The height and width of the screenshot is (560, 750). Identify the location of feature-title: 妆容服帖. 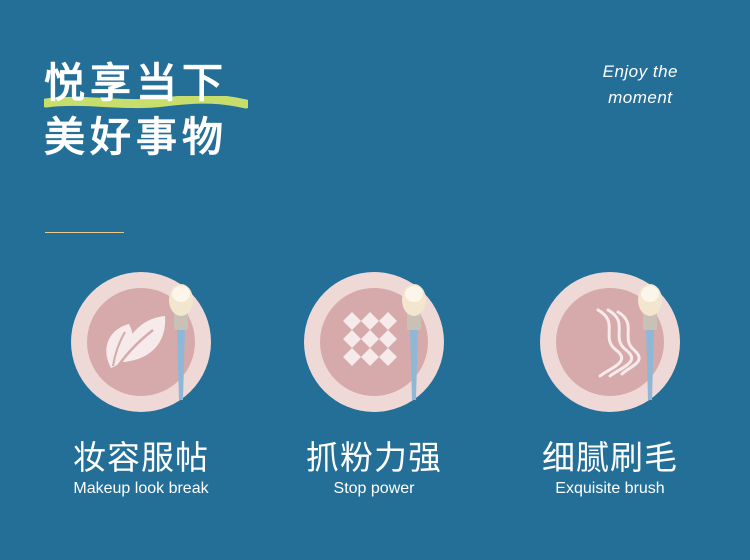
(141, 457).